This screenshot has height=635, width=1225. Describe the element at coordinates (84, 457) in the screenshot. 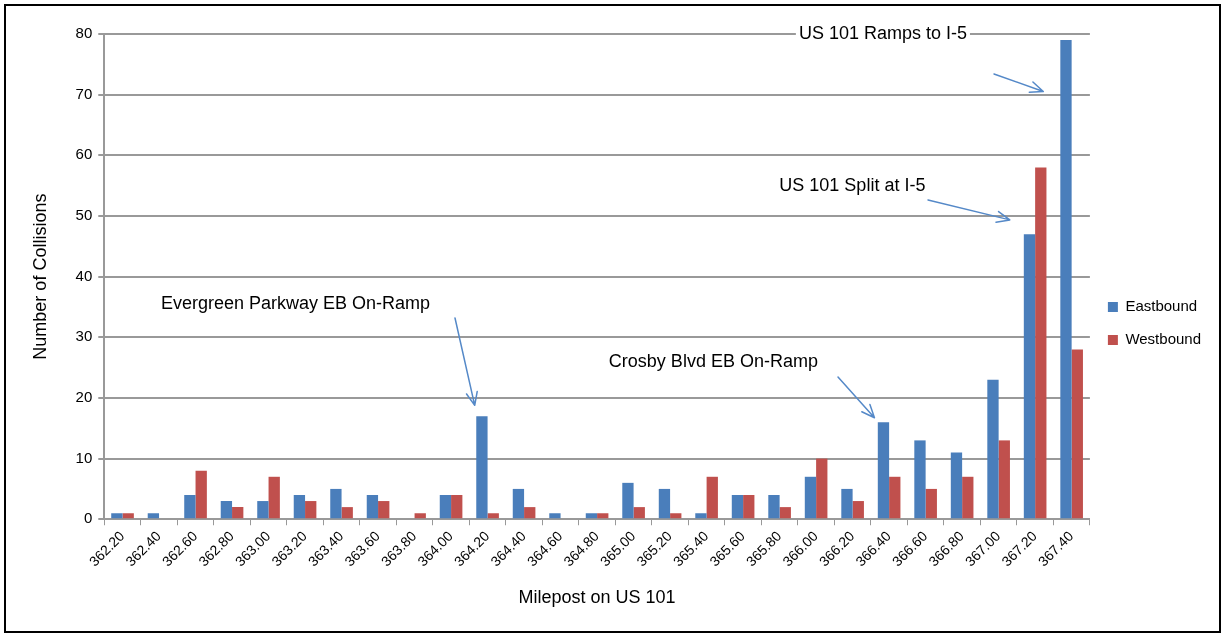

I see `y-tick-label: 10` at that location.